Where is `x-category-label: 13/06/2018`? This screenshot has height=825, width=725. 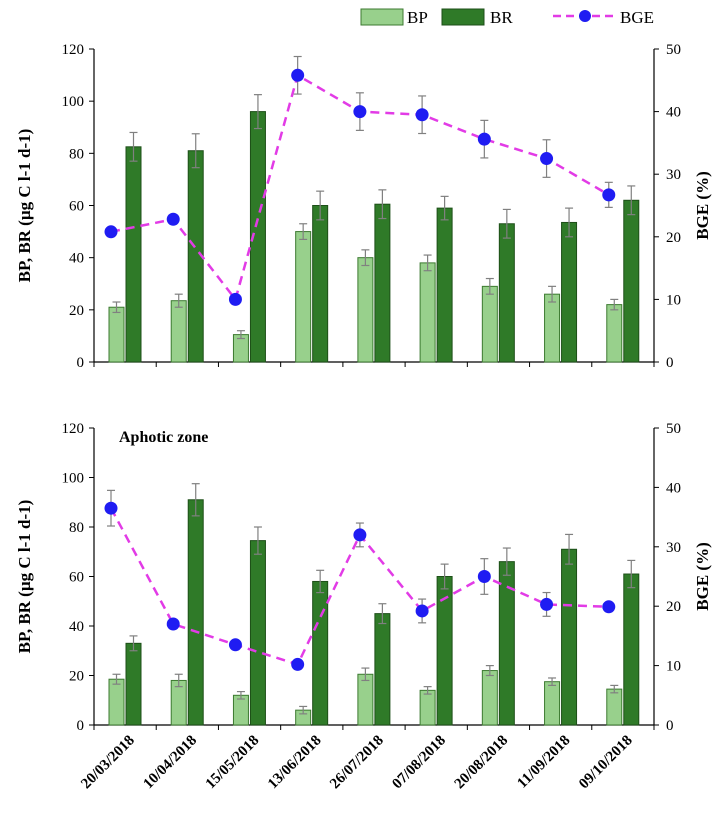
x-category-label: 13/06/2018 is located at coordinates (295, 763).